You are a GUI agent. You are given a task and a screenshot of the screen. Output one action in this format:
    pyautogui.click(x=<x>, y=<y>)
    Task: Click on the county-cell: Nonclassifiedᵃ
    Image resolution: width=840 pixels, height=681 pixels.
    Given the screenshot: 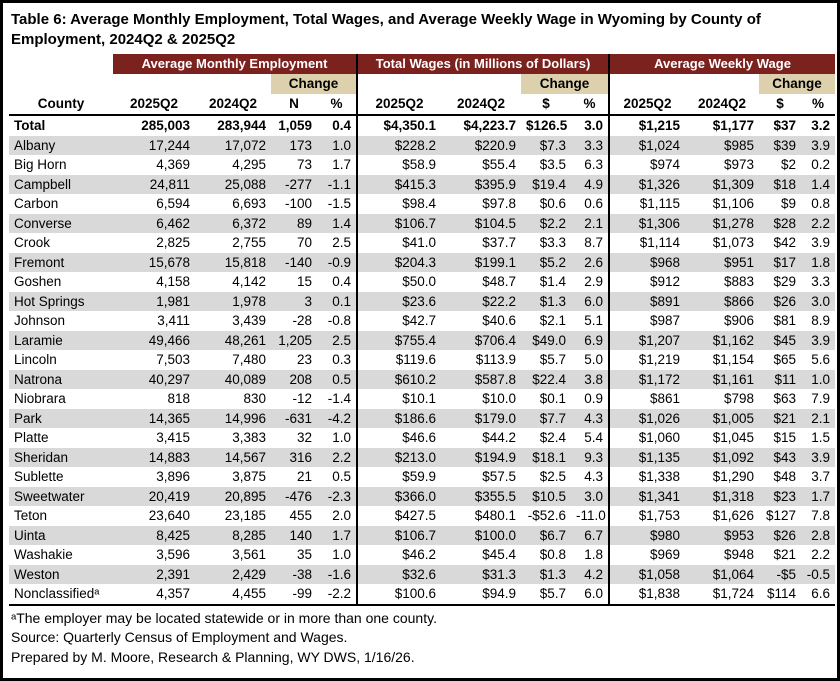 What is the action you would take?
    pyautogui.click(x=57, y=593)
    